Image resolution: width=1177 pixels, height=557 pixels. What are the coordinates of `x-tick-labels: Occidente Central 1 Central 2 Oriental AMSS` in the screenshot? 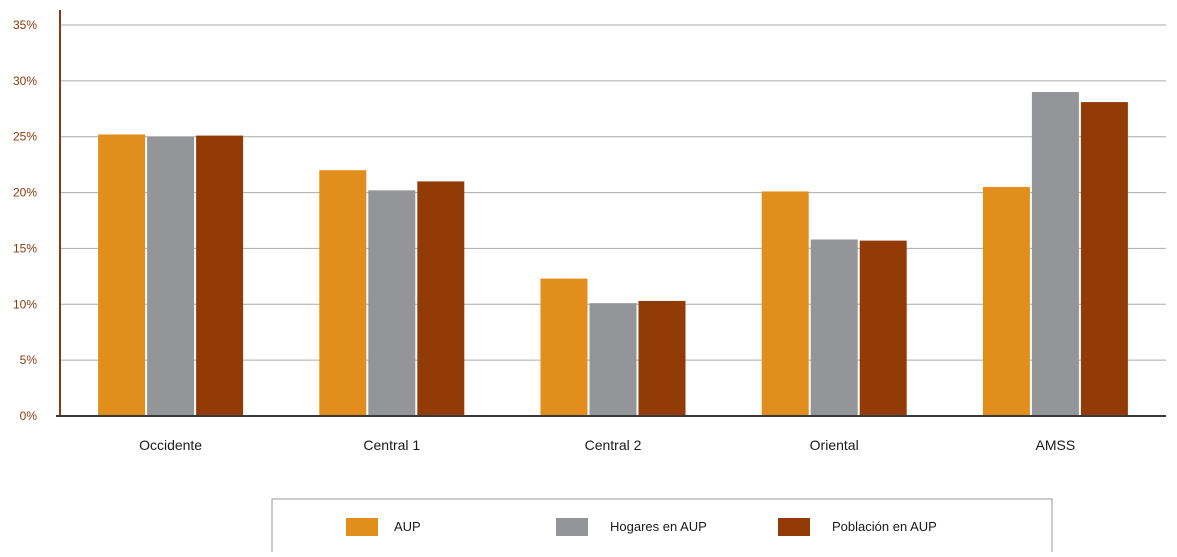 It's located at (607, 445).